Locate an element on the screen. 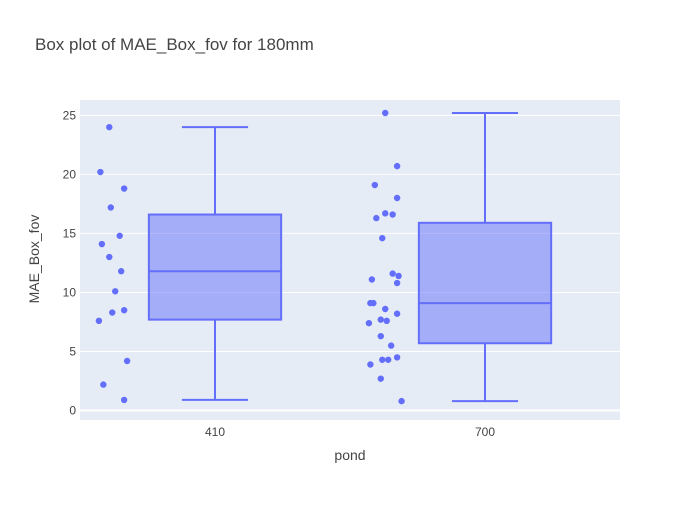  x-tick-label: 410 is located at coordinates (215, 432).